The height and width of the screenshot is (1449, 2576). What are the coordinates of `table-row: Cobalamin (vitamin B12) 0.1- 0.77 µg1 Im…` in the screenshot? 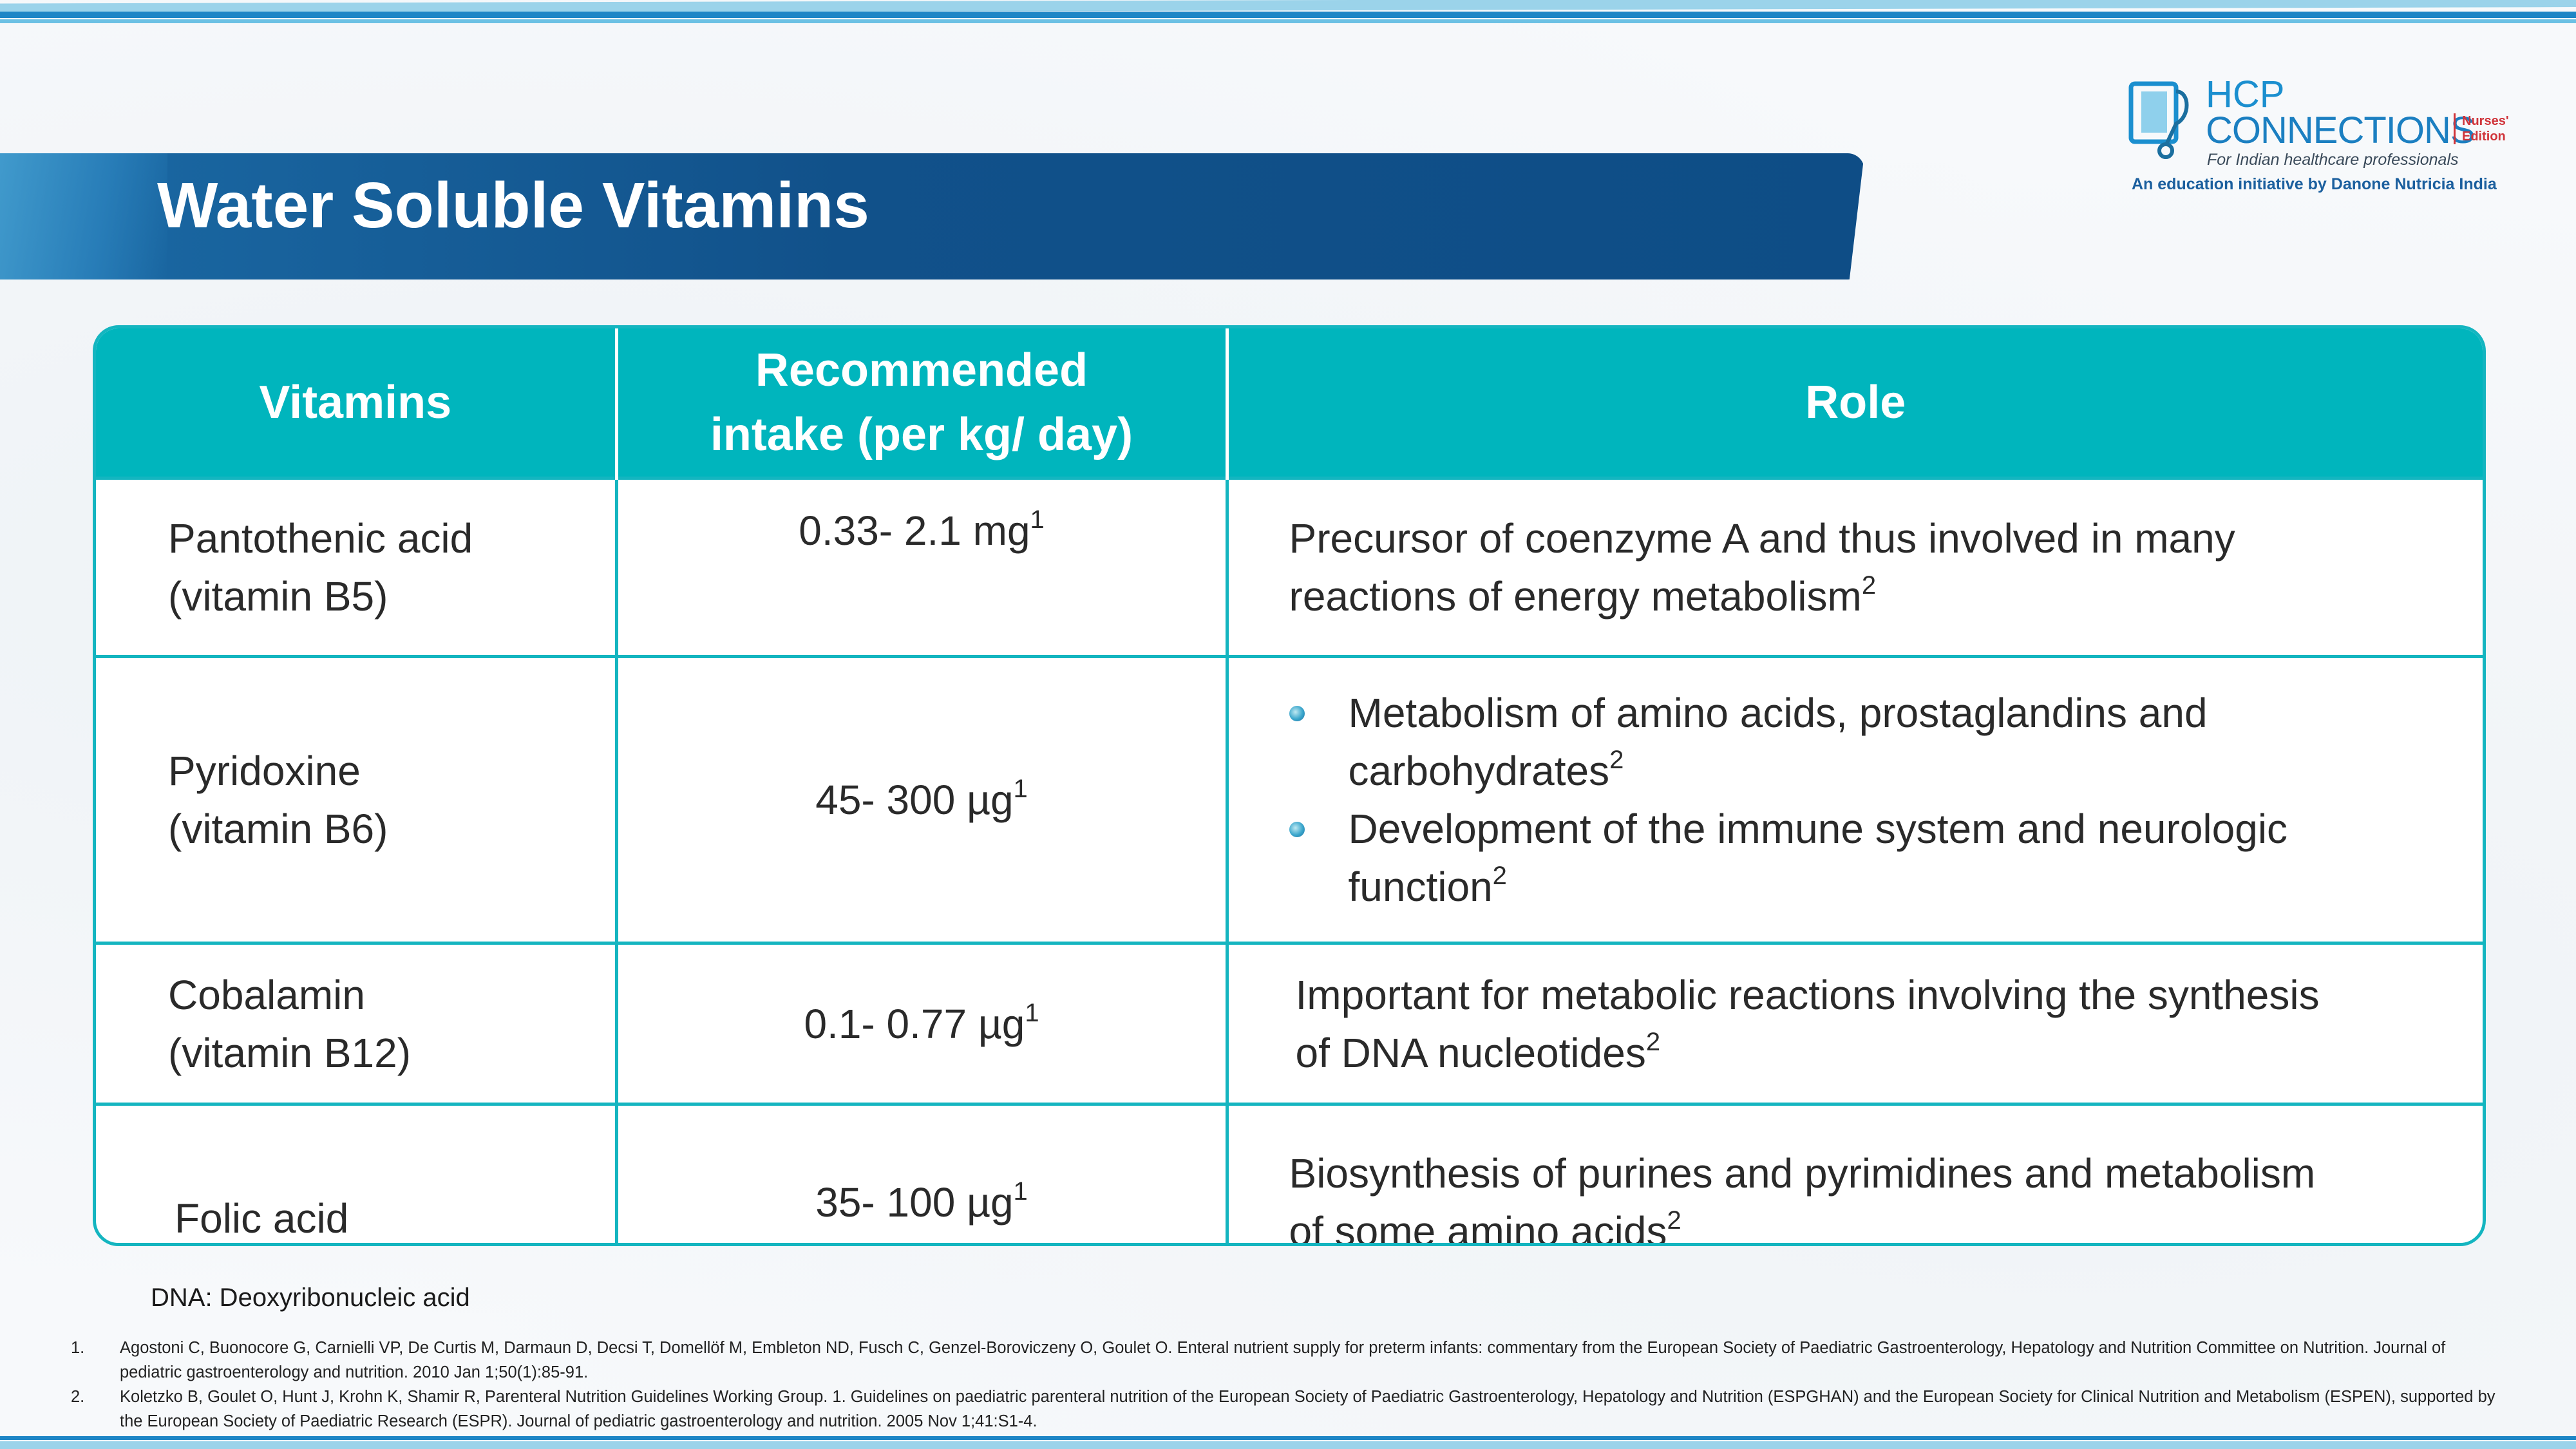 It's located at (1289, 1023).